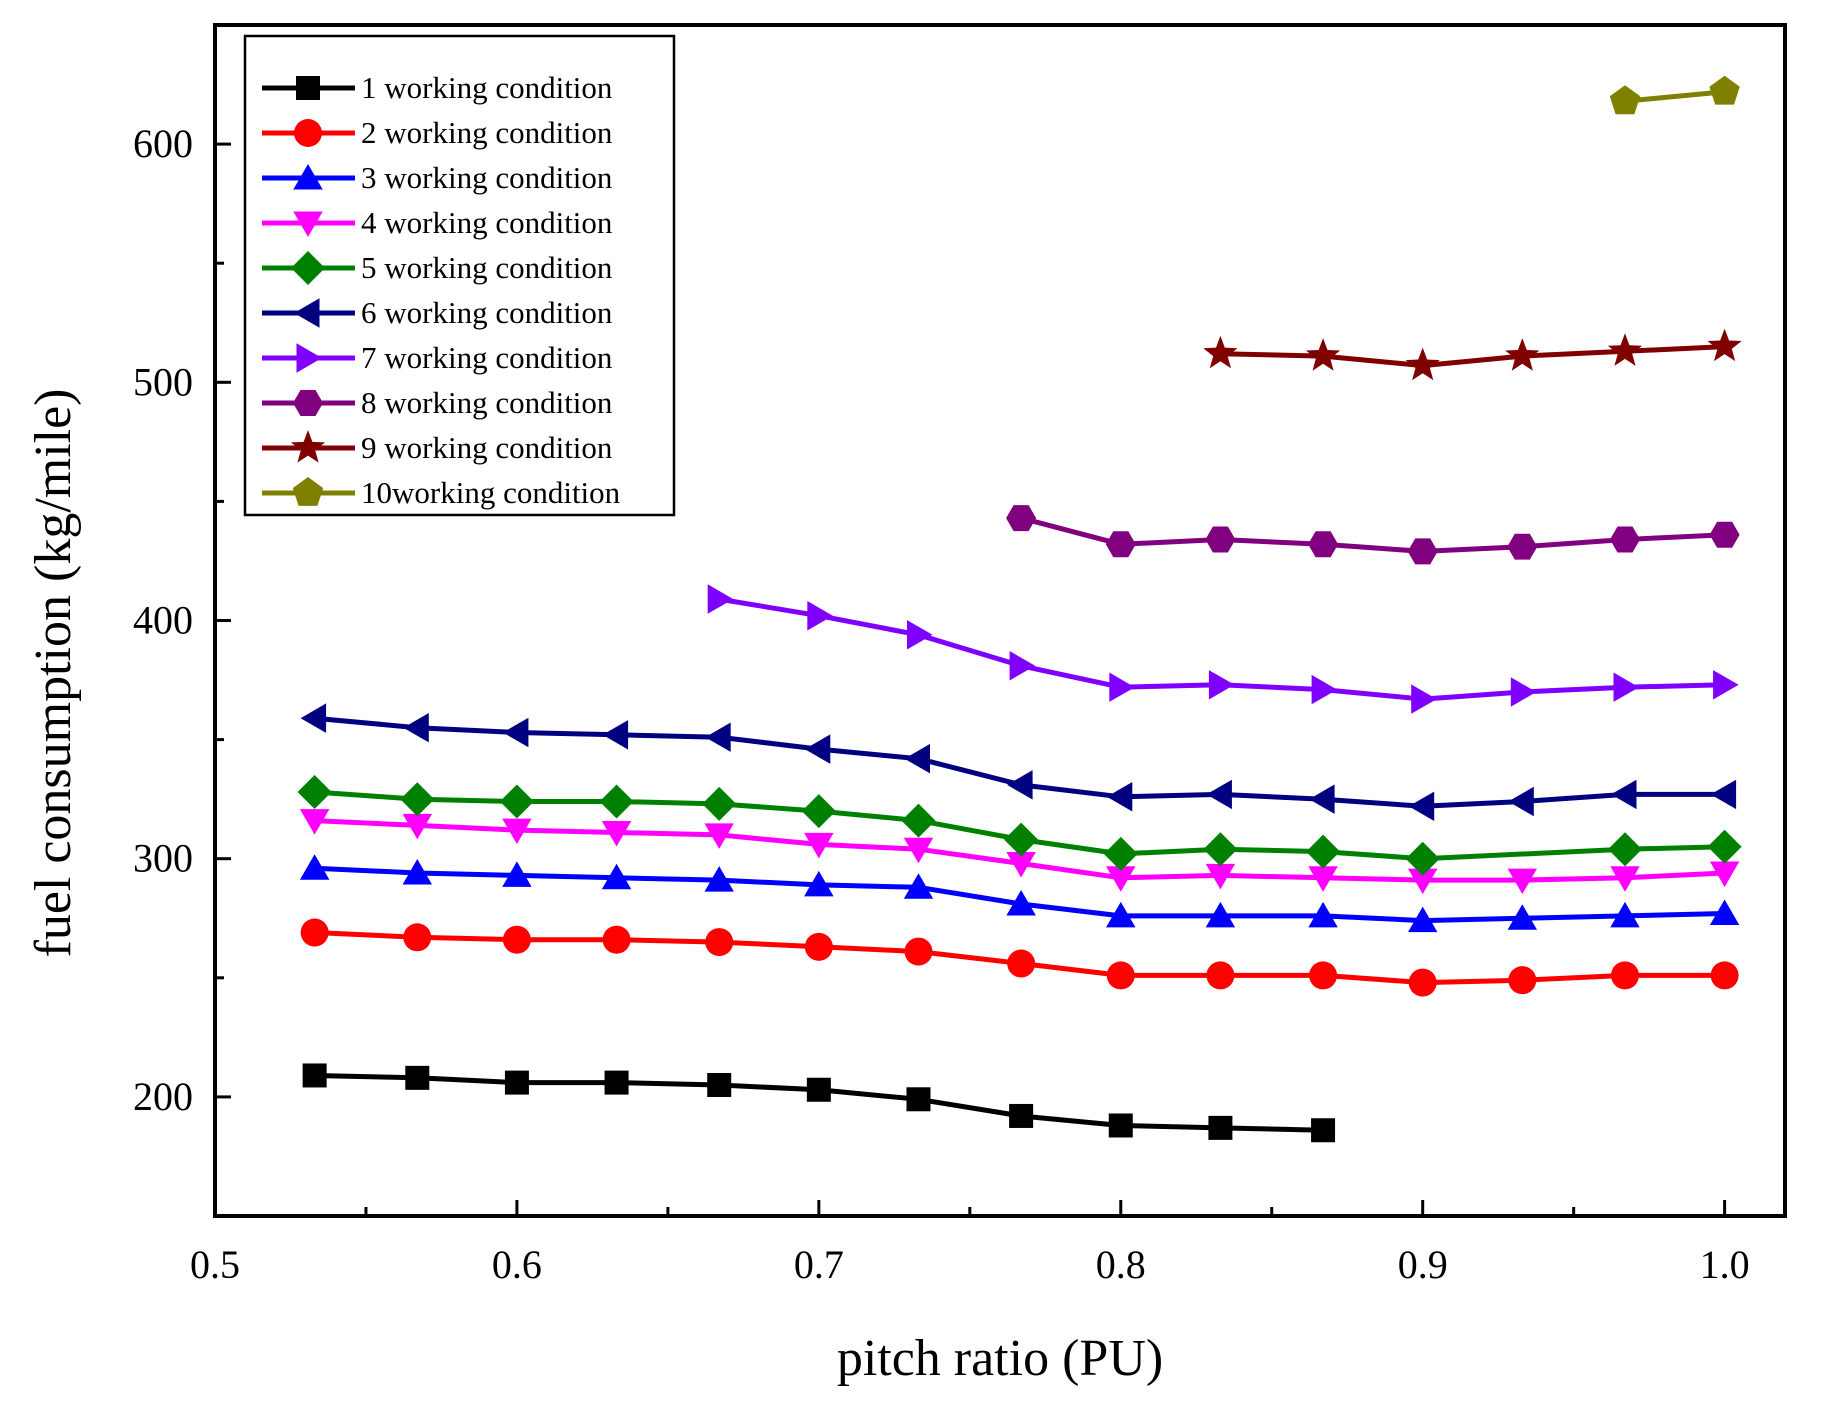 Image resolution: width=1837 pixels, height=1403 pixels. What do you see at coordinates (437, 312) in the screenshot?
I see `legend-entry-6: 6 working condition` at bounding box center [437, 312].